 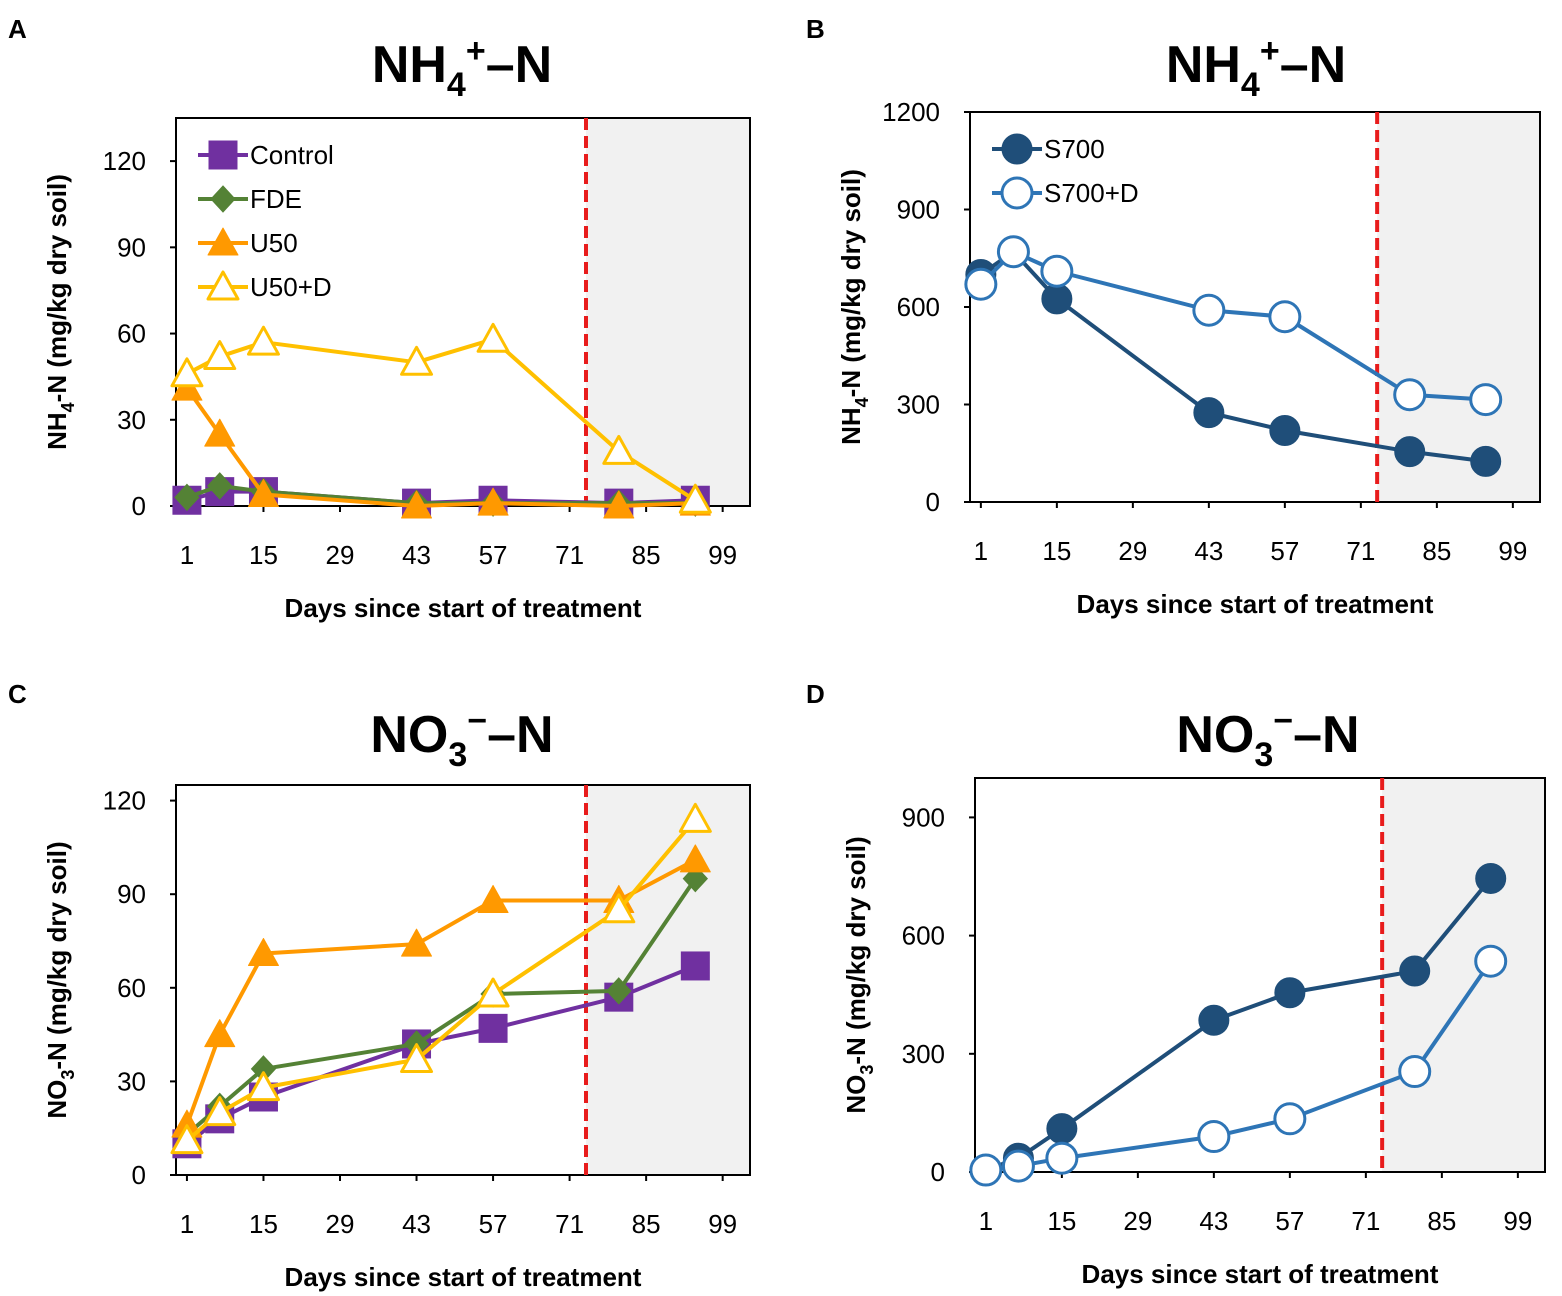 I want to click on y-title-subscript: 3, so click(x=867, y=1070).